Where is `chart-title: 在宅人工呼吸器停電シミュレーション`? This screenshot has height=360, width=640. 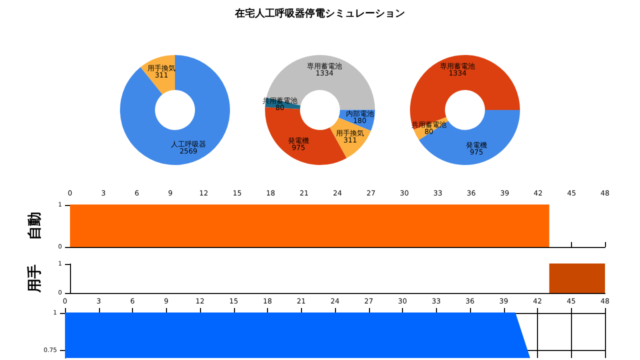 chart-title: 在宅人工呼吸器停電シミュレーション is located at coordinates (319, 14).